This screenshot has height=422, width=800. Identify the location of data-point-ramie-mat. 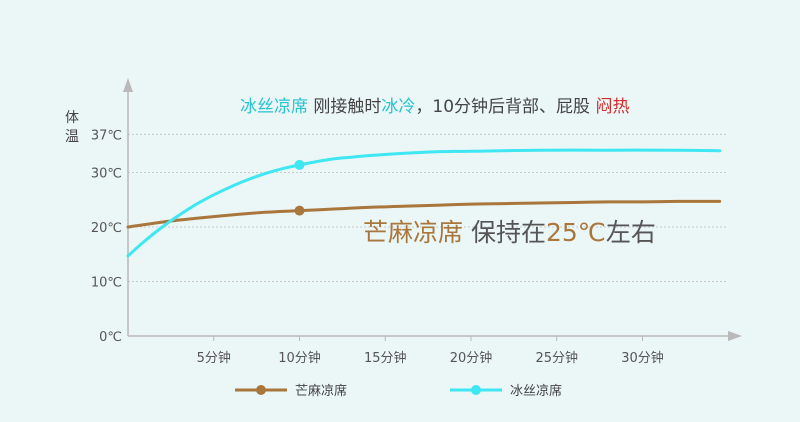
(299, 210).